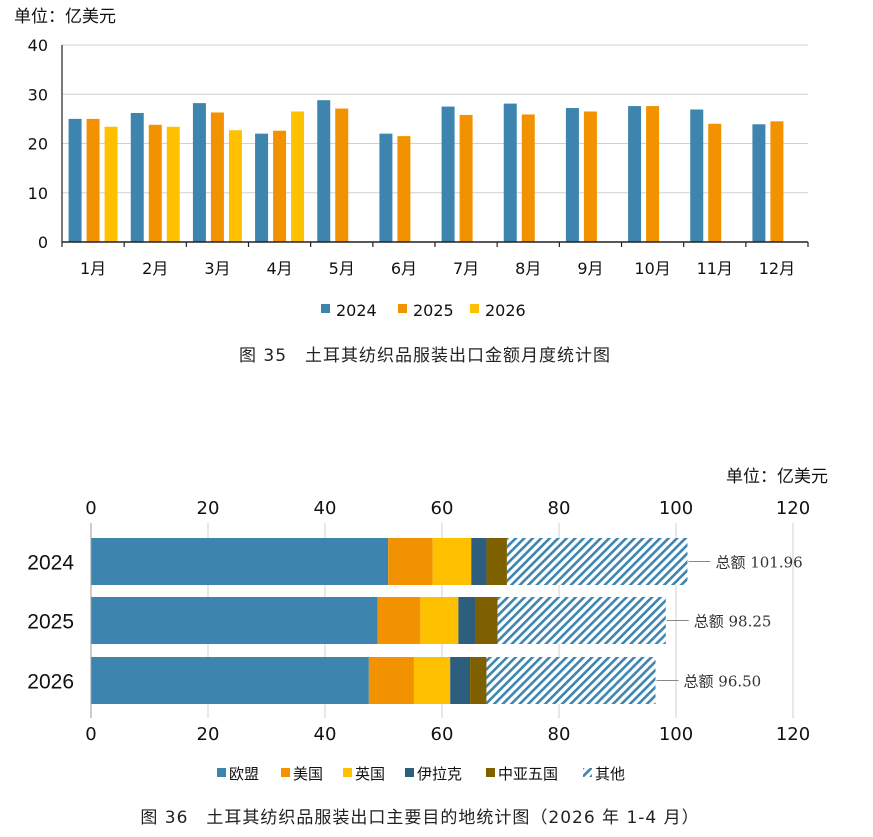  Describe the element at coordinates (419, 818) in the screenshot. I see `chart2-caption: 图 36 土耳其纺织品服装出口主要目的地统计图（2026 年 1-4 月）` at that location.